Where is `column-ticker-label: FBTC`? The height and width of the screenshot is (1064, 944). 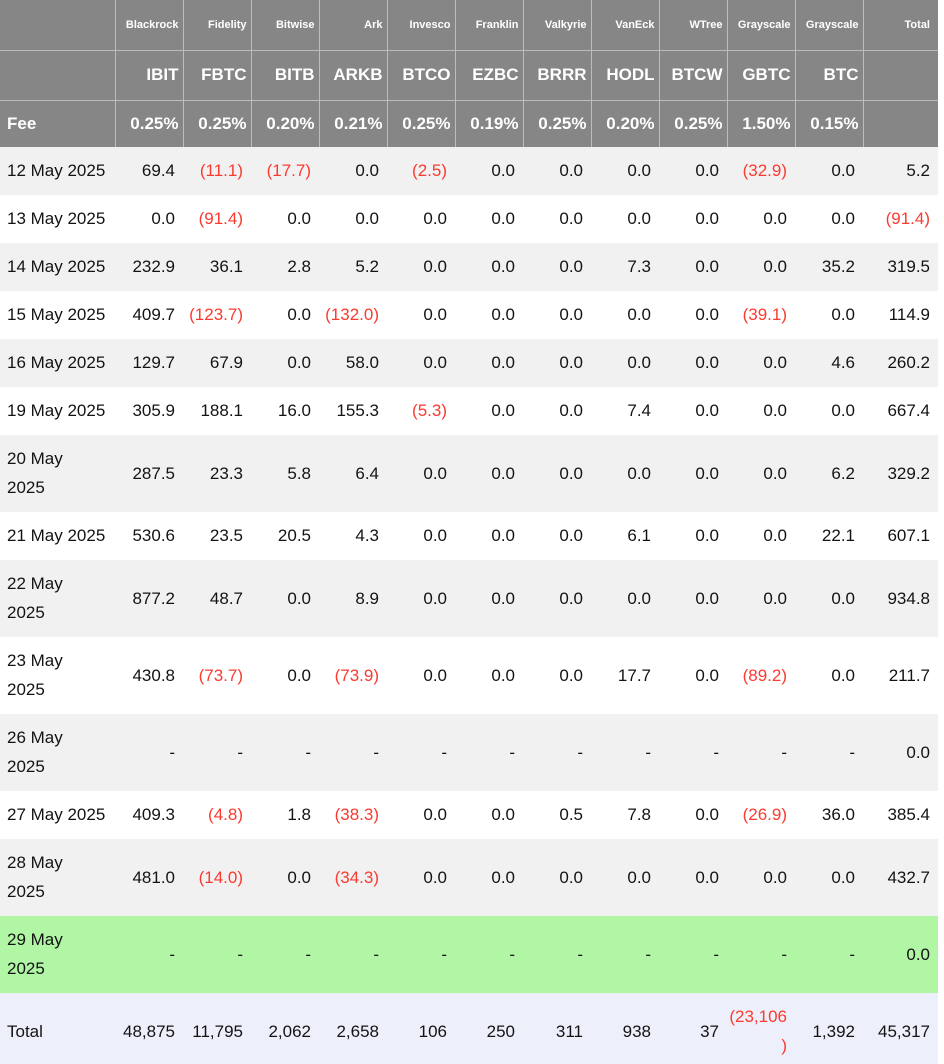 column-ticker-label: FBTC is located at coordinates (216, 74).